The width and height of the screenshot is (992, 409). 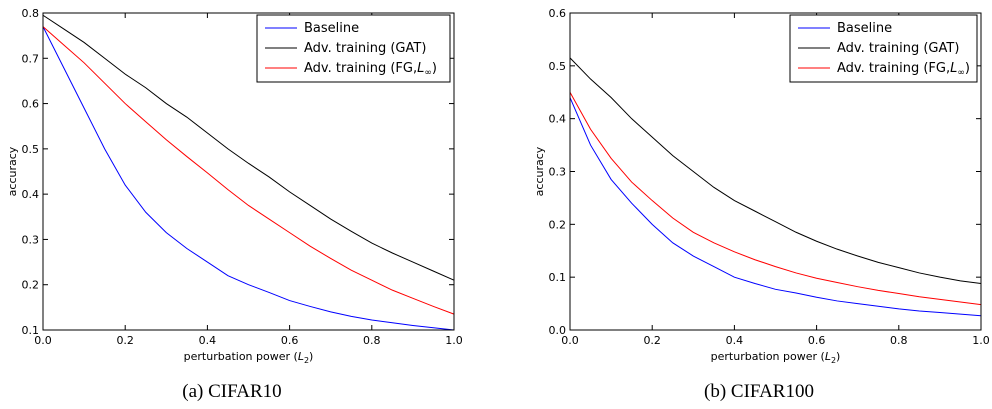 What do you see at coordinates (31, 58) in the screenshot?
I see `y-tick-label: 0.7` at bounding box center [31, 58].